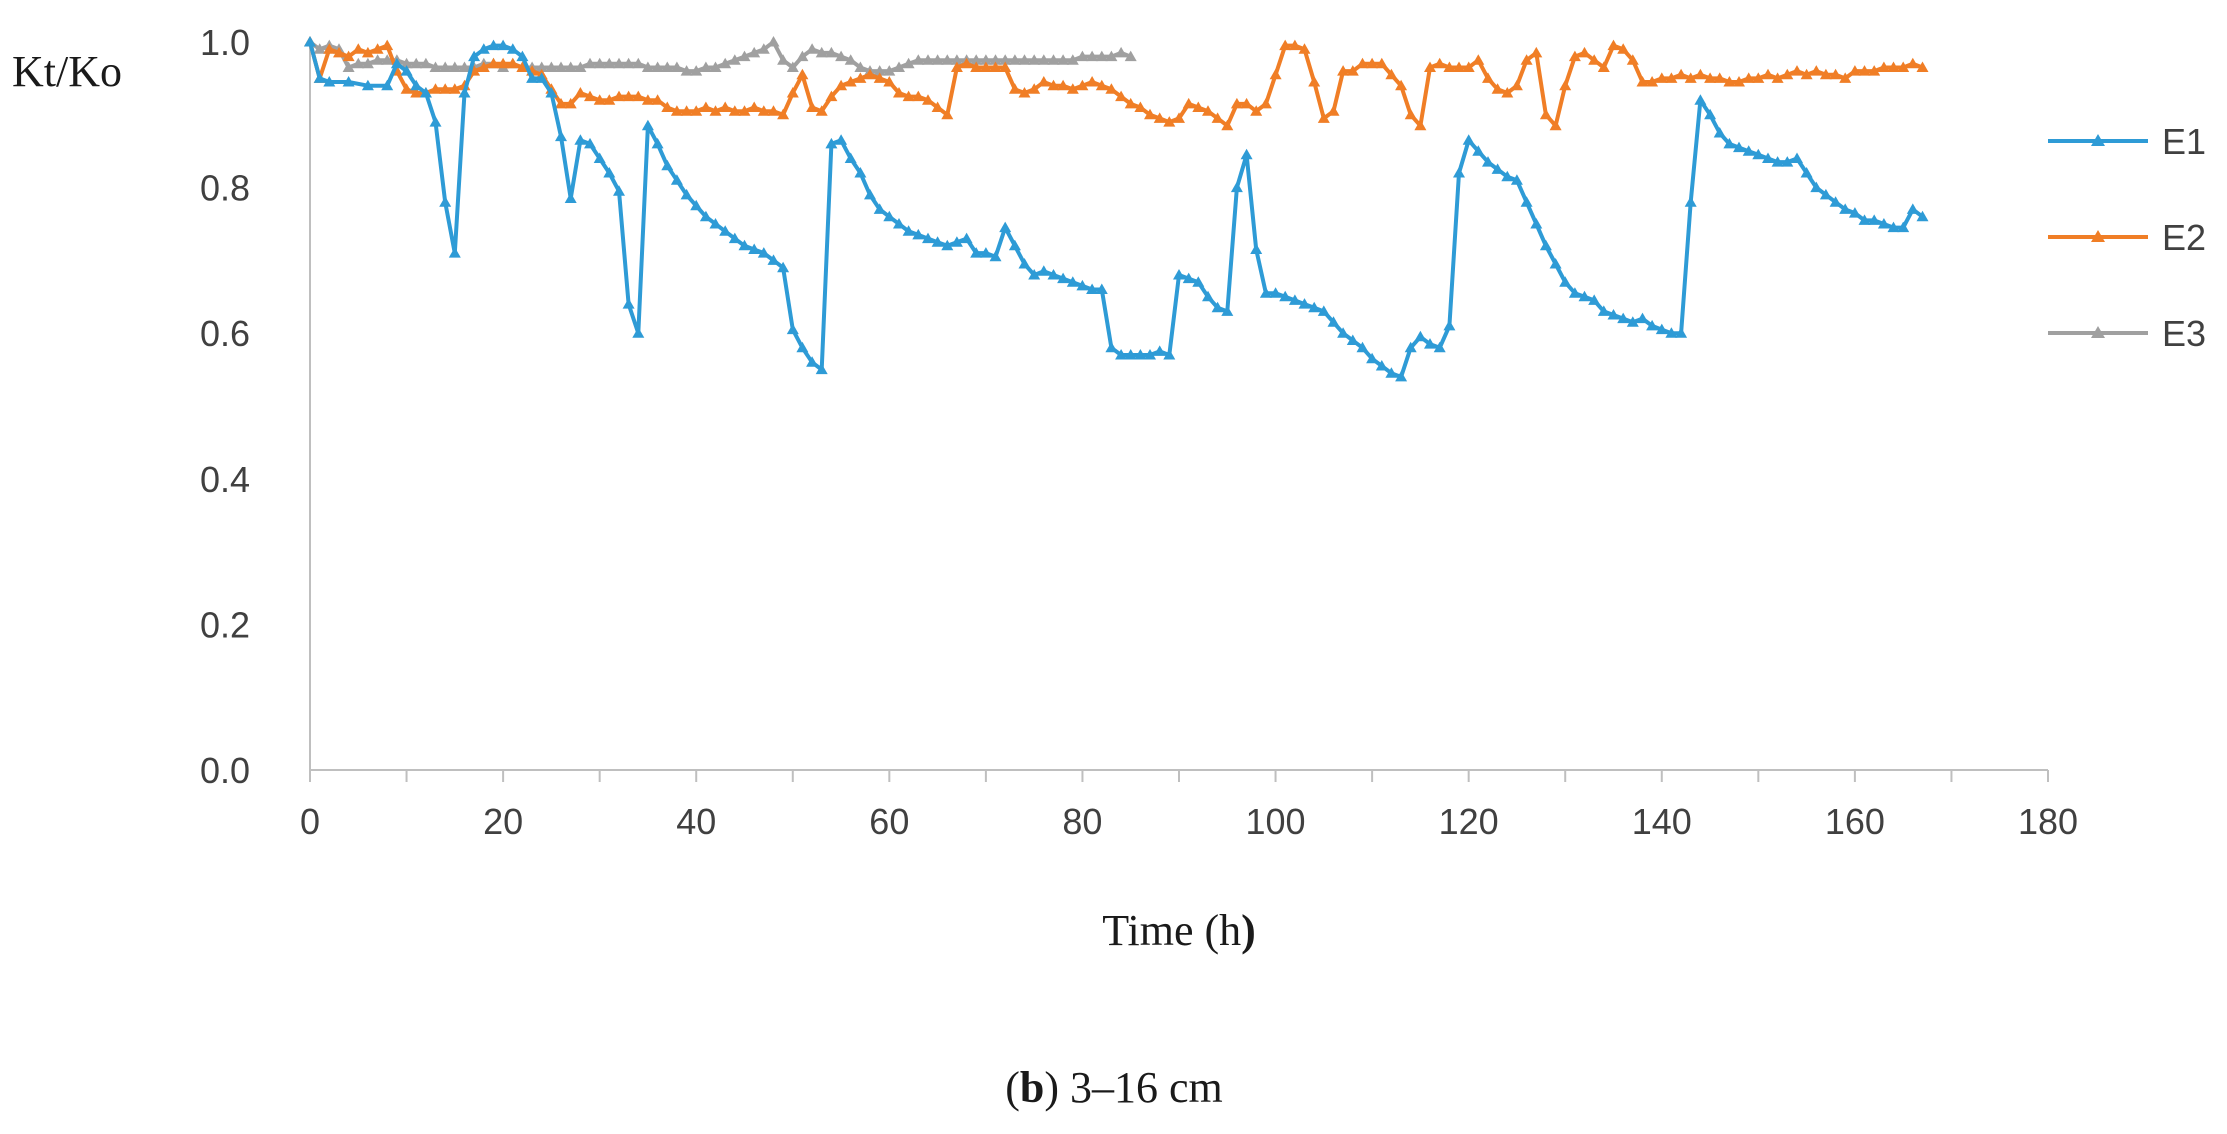 This screenshot has height=1134, width=2227. What do you see at coordinates (2048, 821) in the screenshot?
I see `x-tick-label: 180` at bounding box center [2048, 821].